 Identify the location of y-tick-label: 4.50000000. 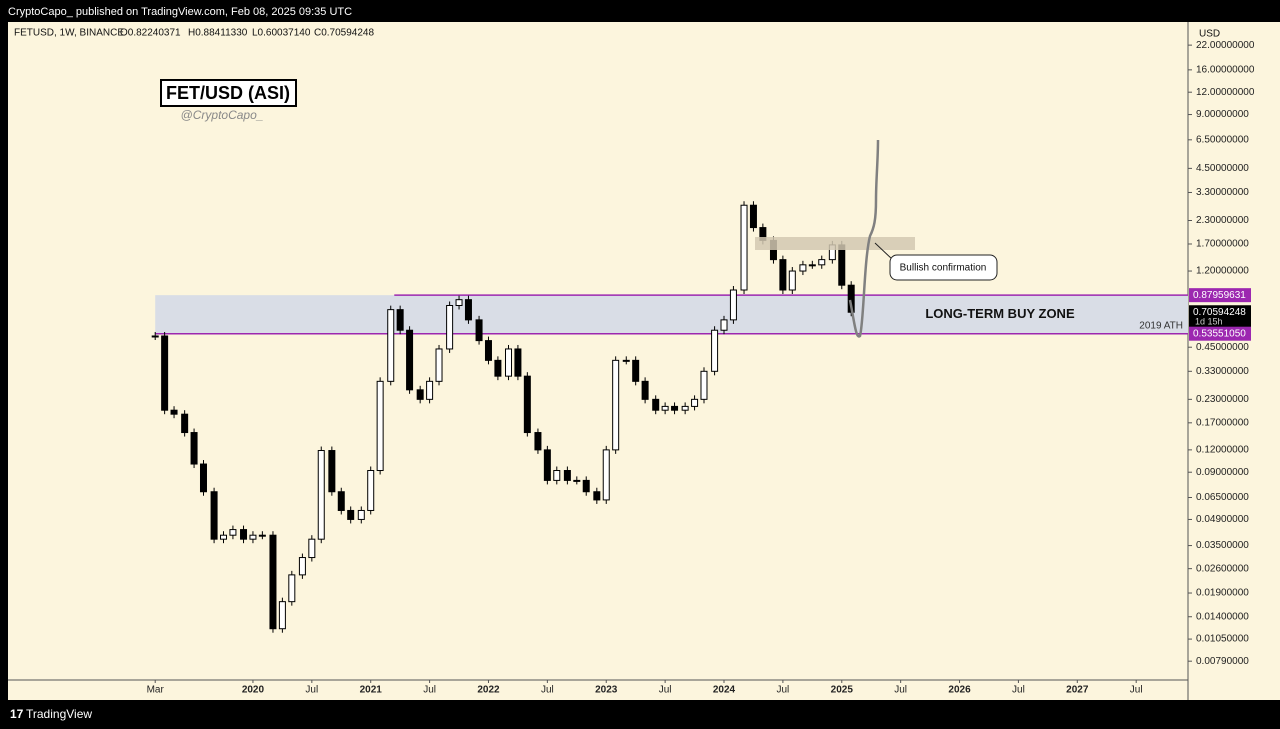
(1222, 168).